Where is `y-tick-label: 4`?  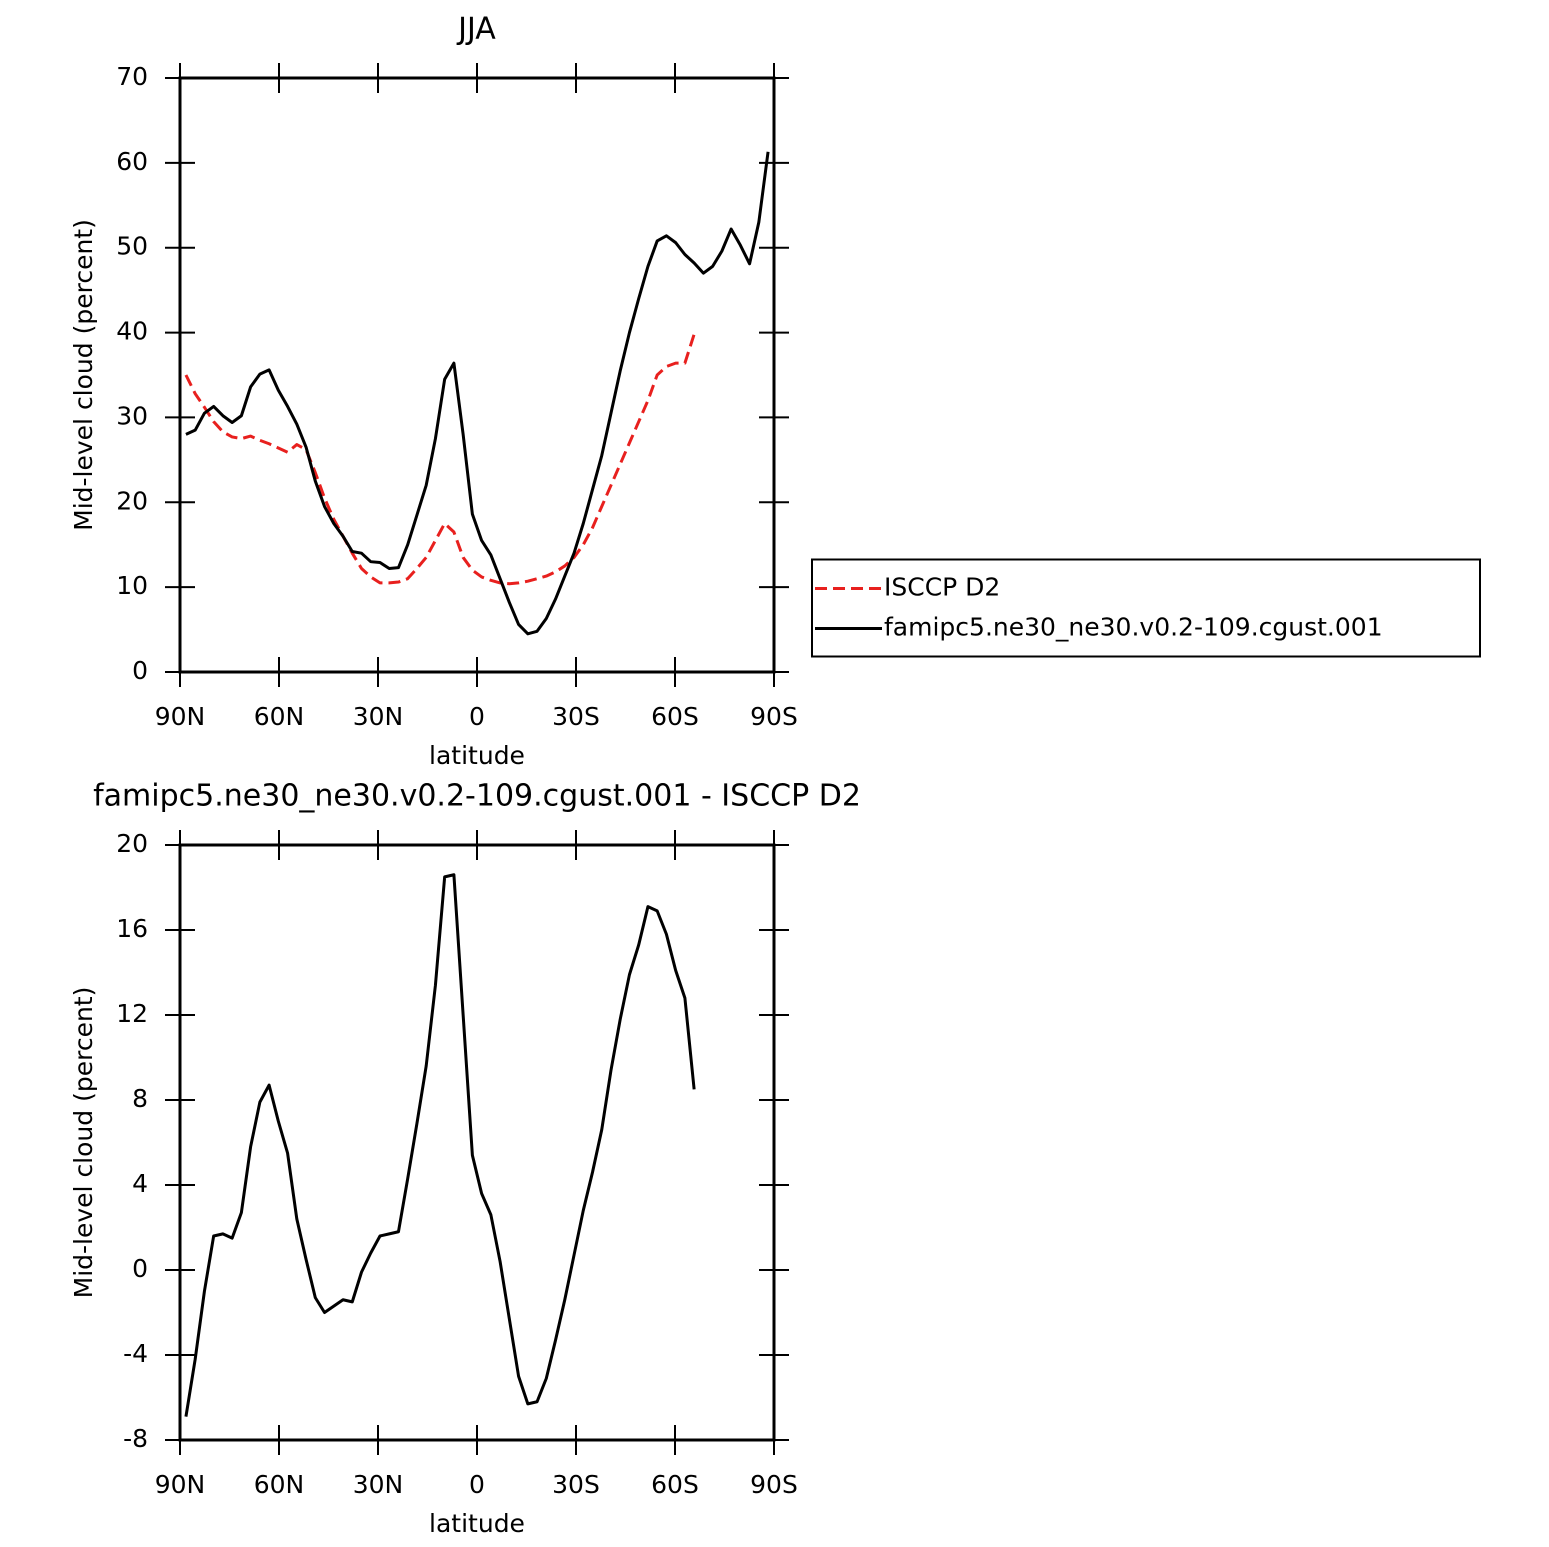
y-tick-label: 4 is located at coordinates (140, 1183).